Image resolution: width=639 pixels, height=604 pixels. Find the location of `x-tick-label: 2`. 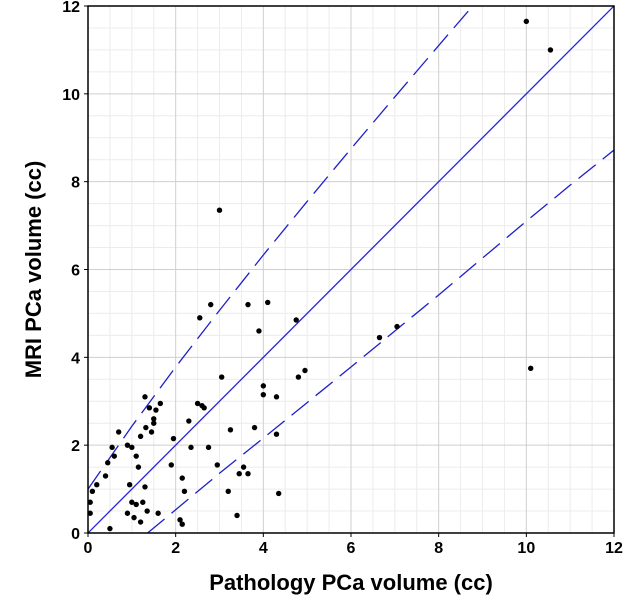

x-tick-label: 2 is located at coordinates (175, 548).